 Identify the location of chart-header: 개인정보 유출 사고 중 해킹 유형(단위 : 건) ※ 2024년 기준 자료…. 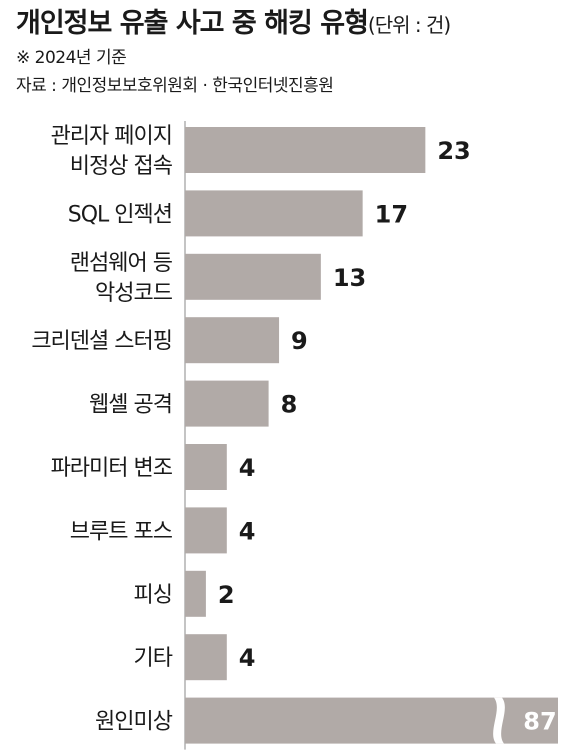
(291, 52).